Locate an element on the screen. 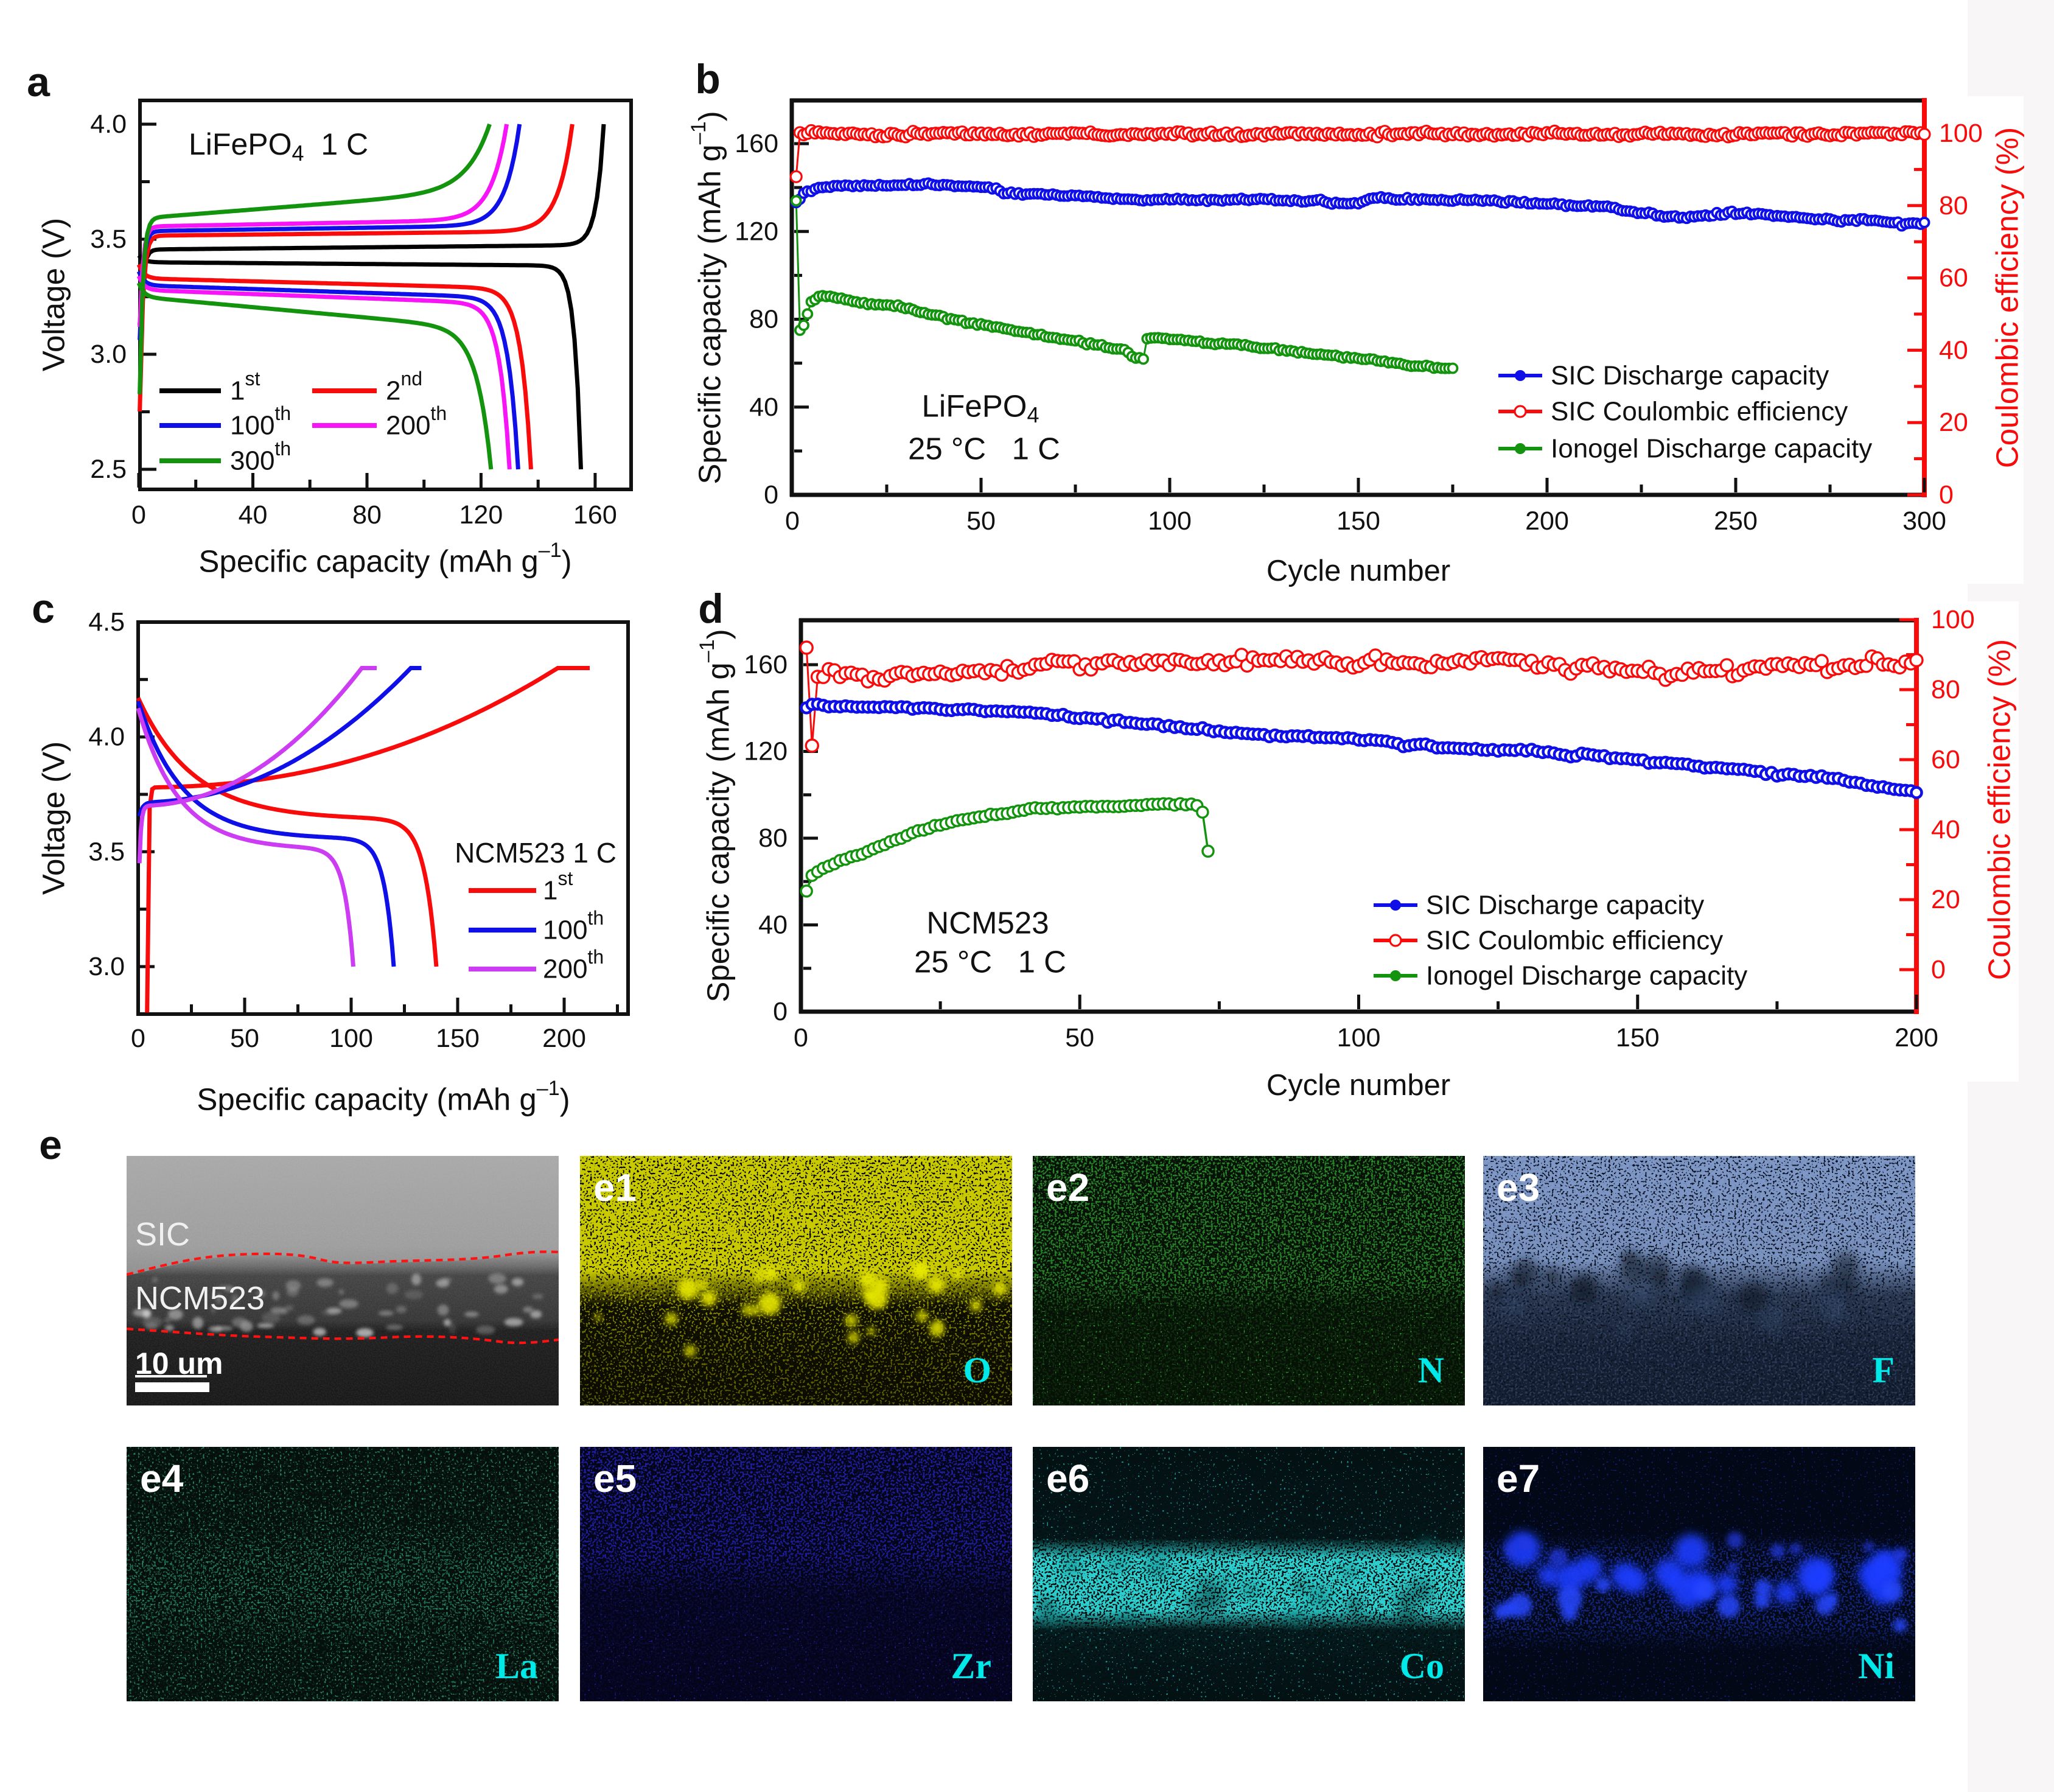 This screenshot has width=2054, height=1792. svg-text: Zr is located at coordinates (971, 1666).